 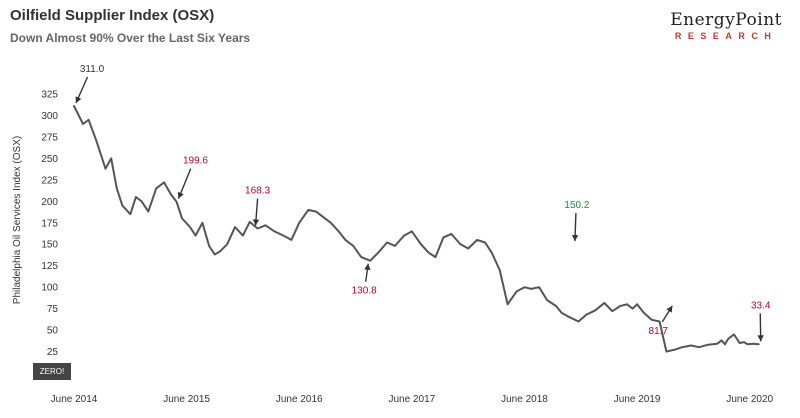 What do you see at coordinates (576, 205) in the screenshot?
I see `annotation-label: 150.2` at bounding box center [576, 205].